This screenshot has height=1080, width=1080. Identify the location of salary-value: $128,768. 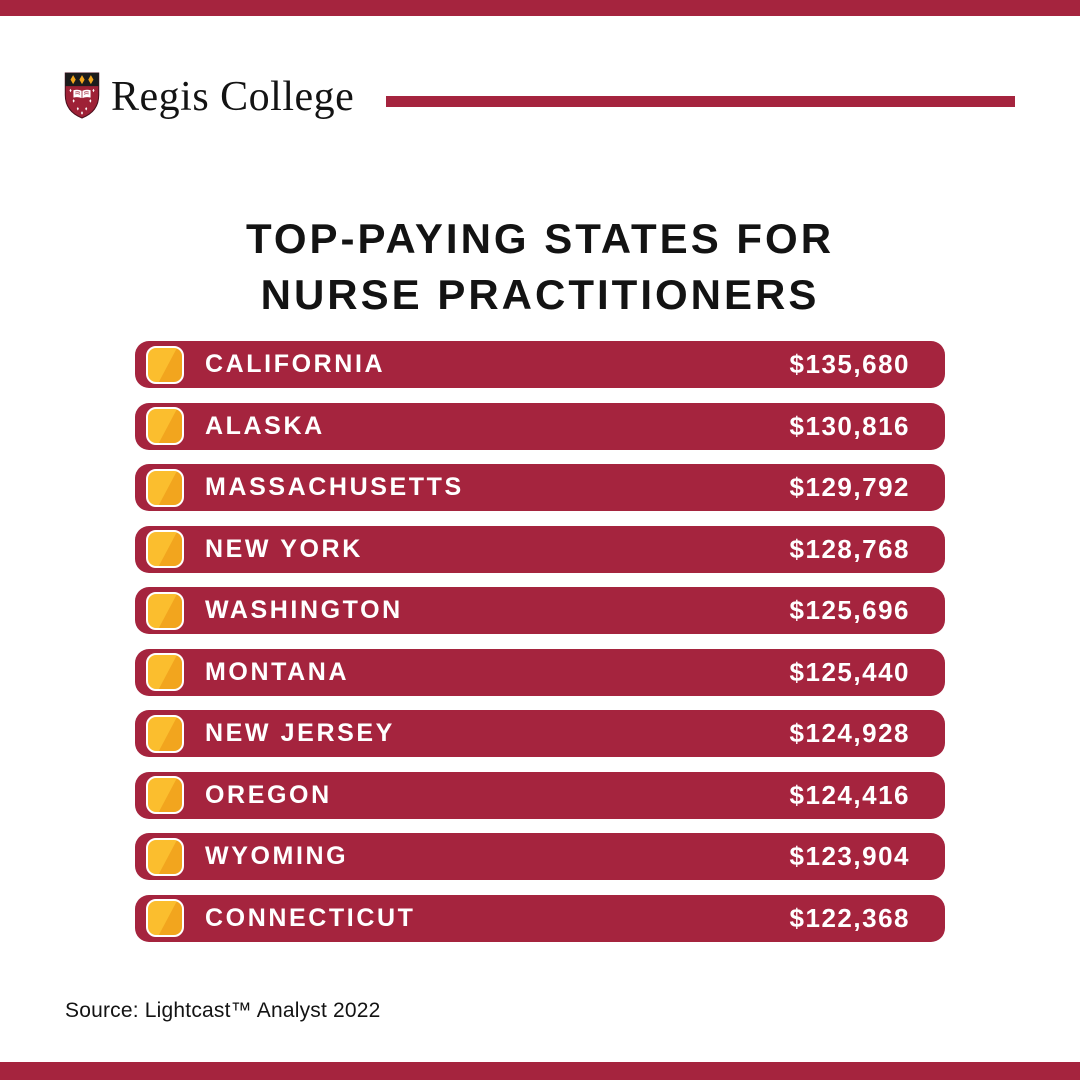
(849, 548).